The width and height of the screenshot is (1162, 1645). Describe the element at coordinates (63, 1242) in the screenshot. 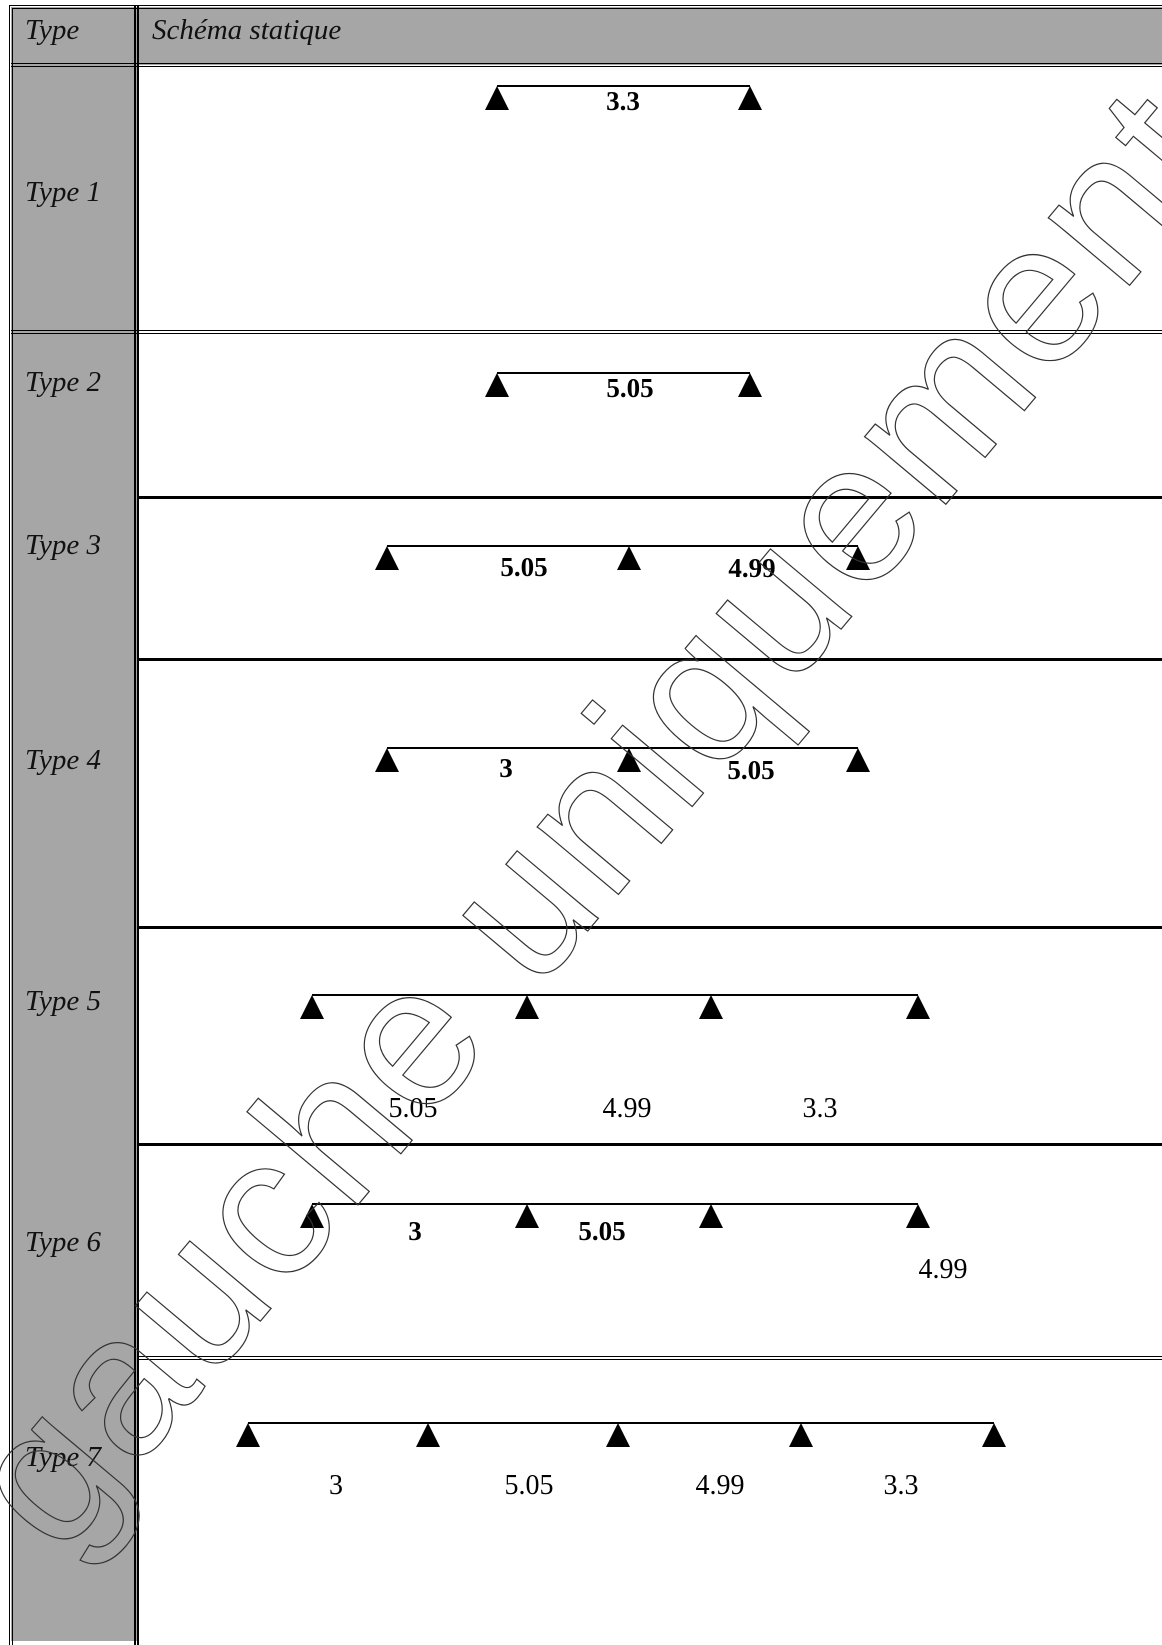

I see `type-label-6: Type 6` at that location.